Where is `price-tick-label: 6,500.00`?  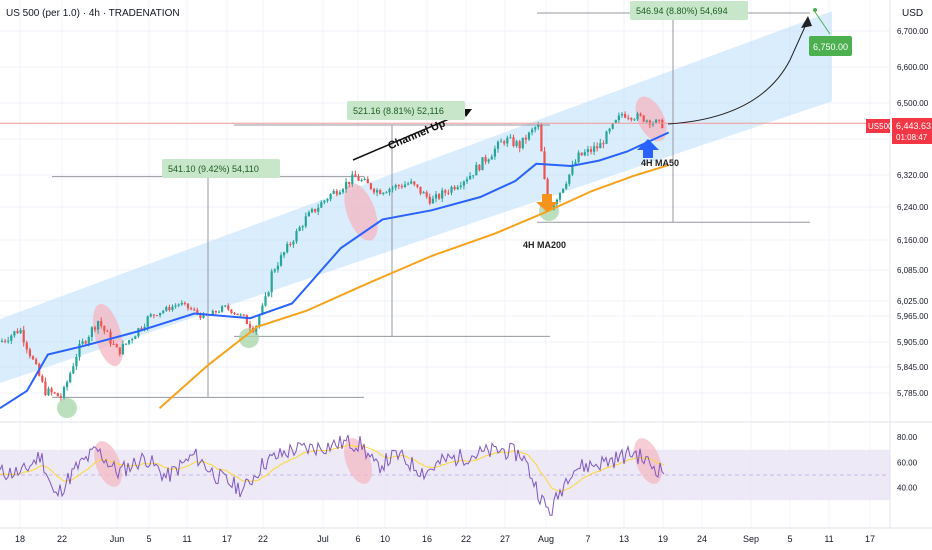 price-tick-label: 6,500.00 is located at coordinates (913, 103).